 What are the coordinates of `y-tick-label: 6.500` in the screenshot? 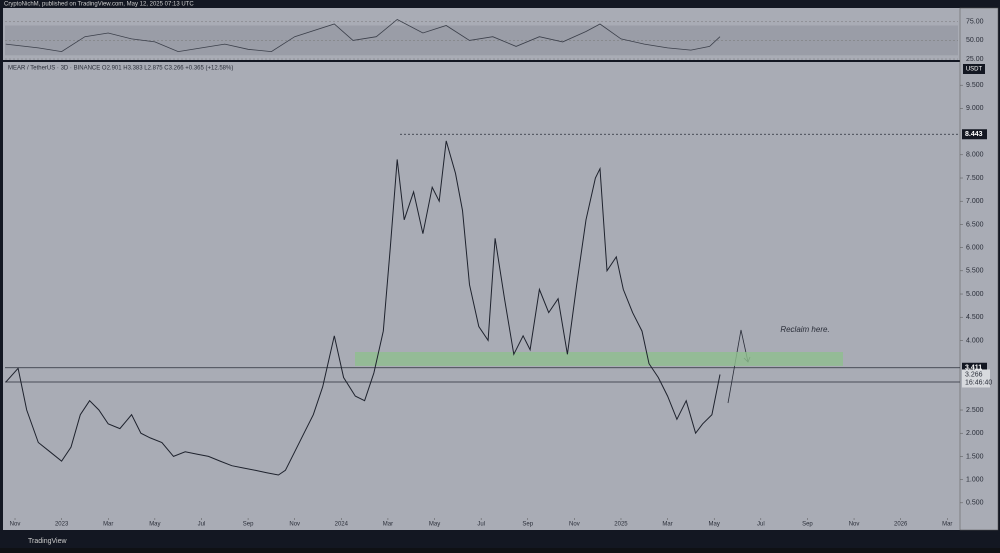 It's located at (975, 224).